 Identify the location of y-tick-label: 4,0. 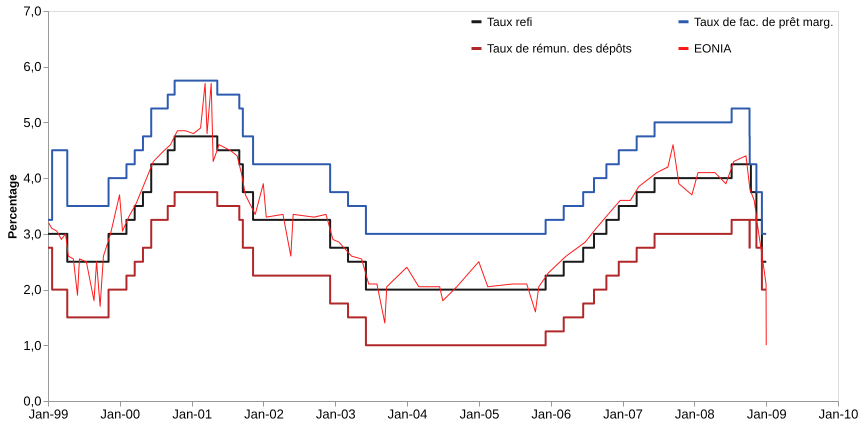
(32, 178).